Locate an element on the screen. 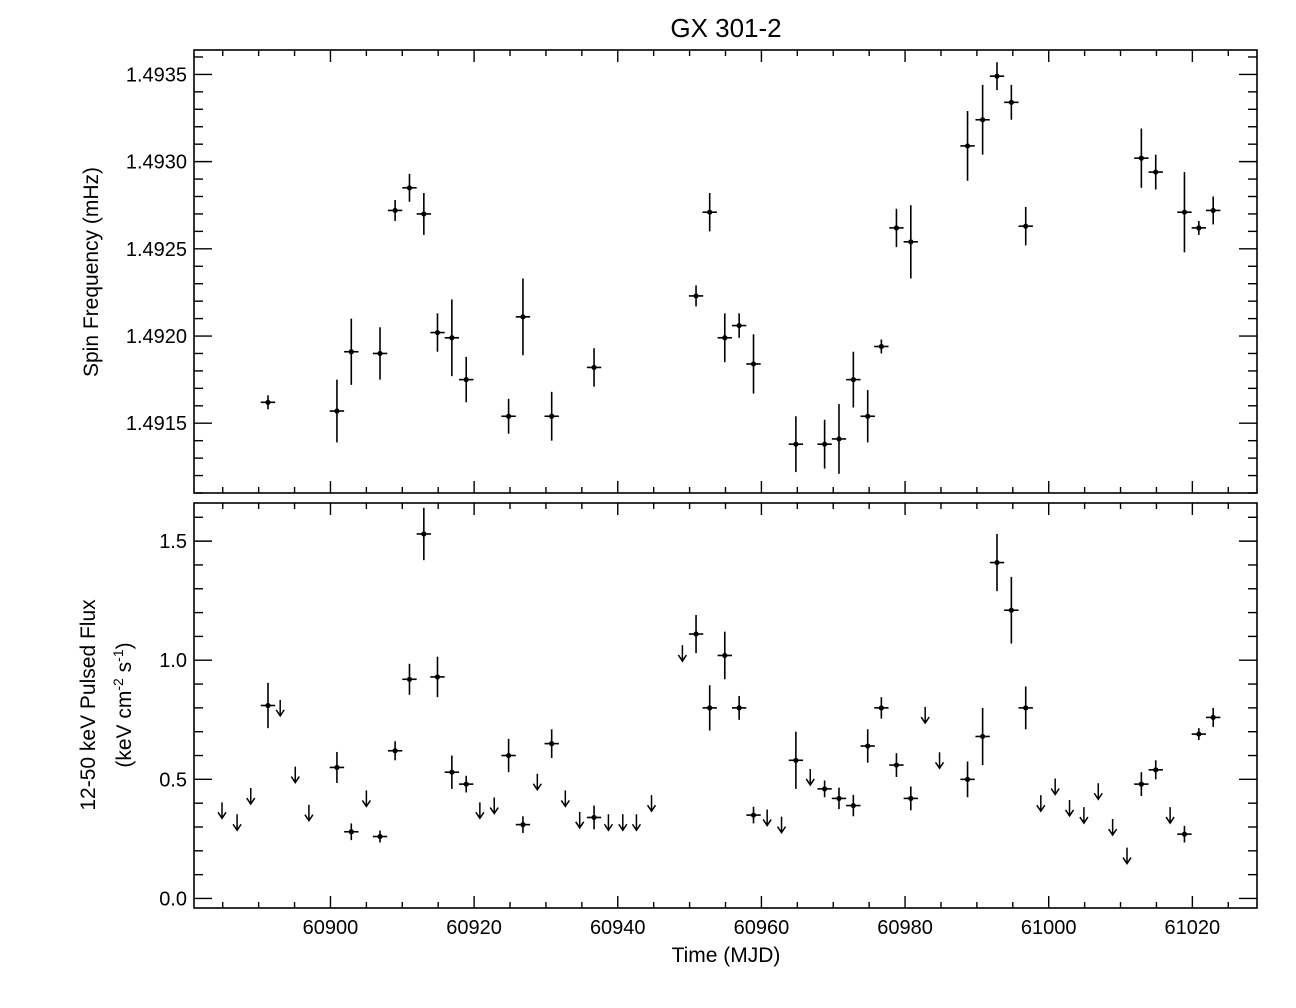  x-tick-label: 60940 is located at coordinates (618, 928).